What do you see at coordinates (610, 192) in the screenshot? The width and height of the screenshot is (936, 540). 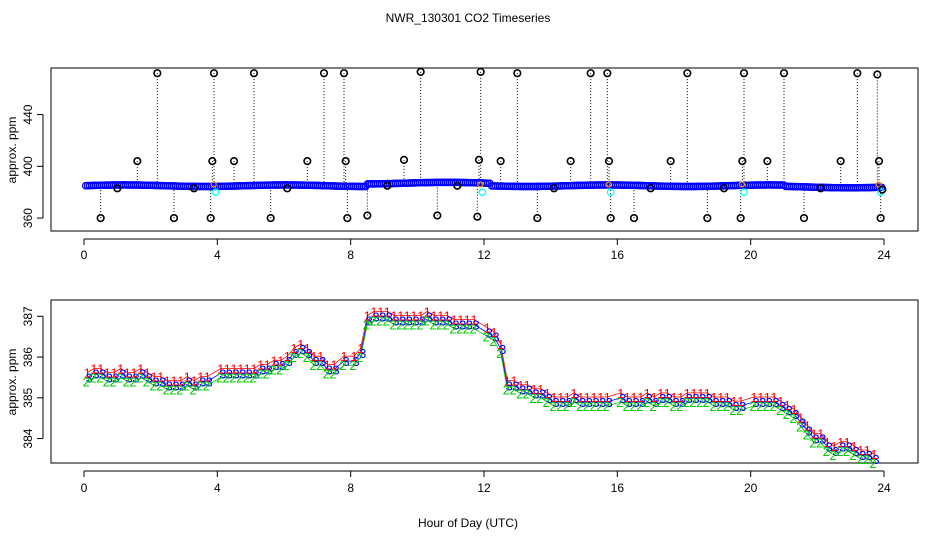 I see `top-highlight-point` at bounding box center [610, 192].